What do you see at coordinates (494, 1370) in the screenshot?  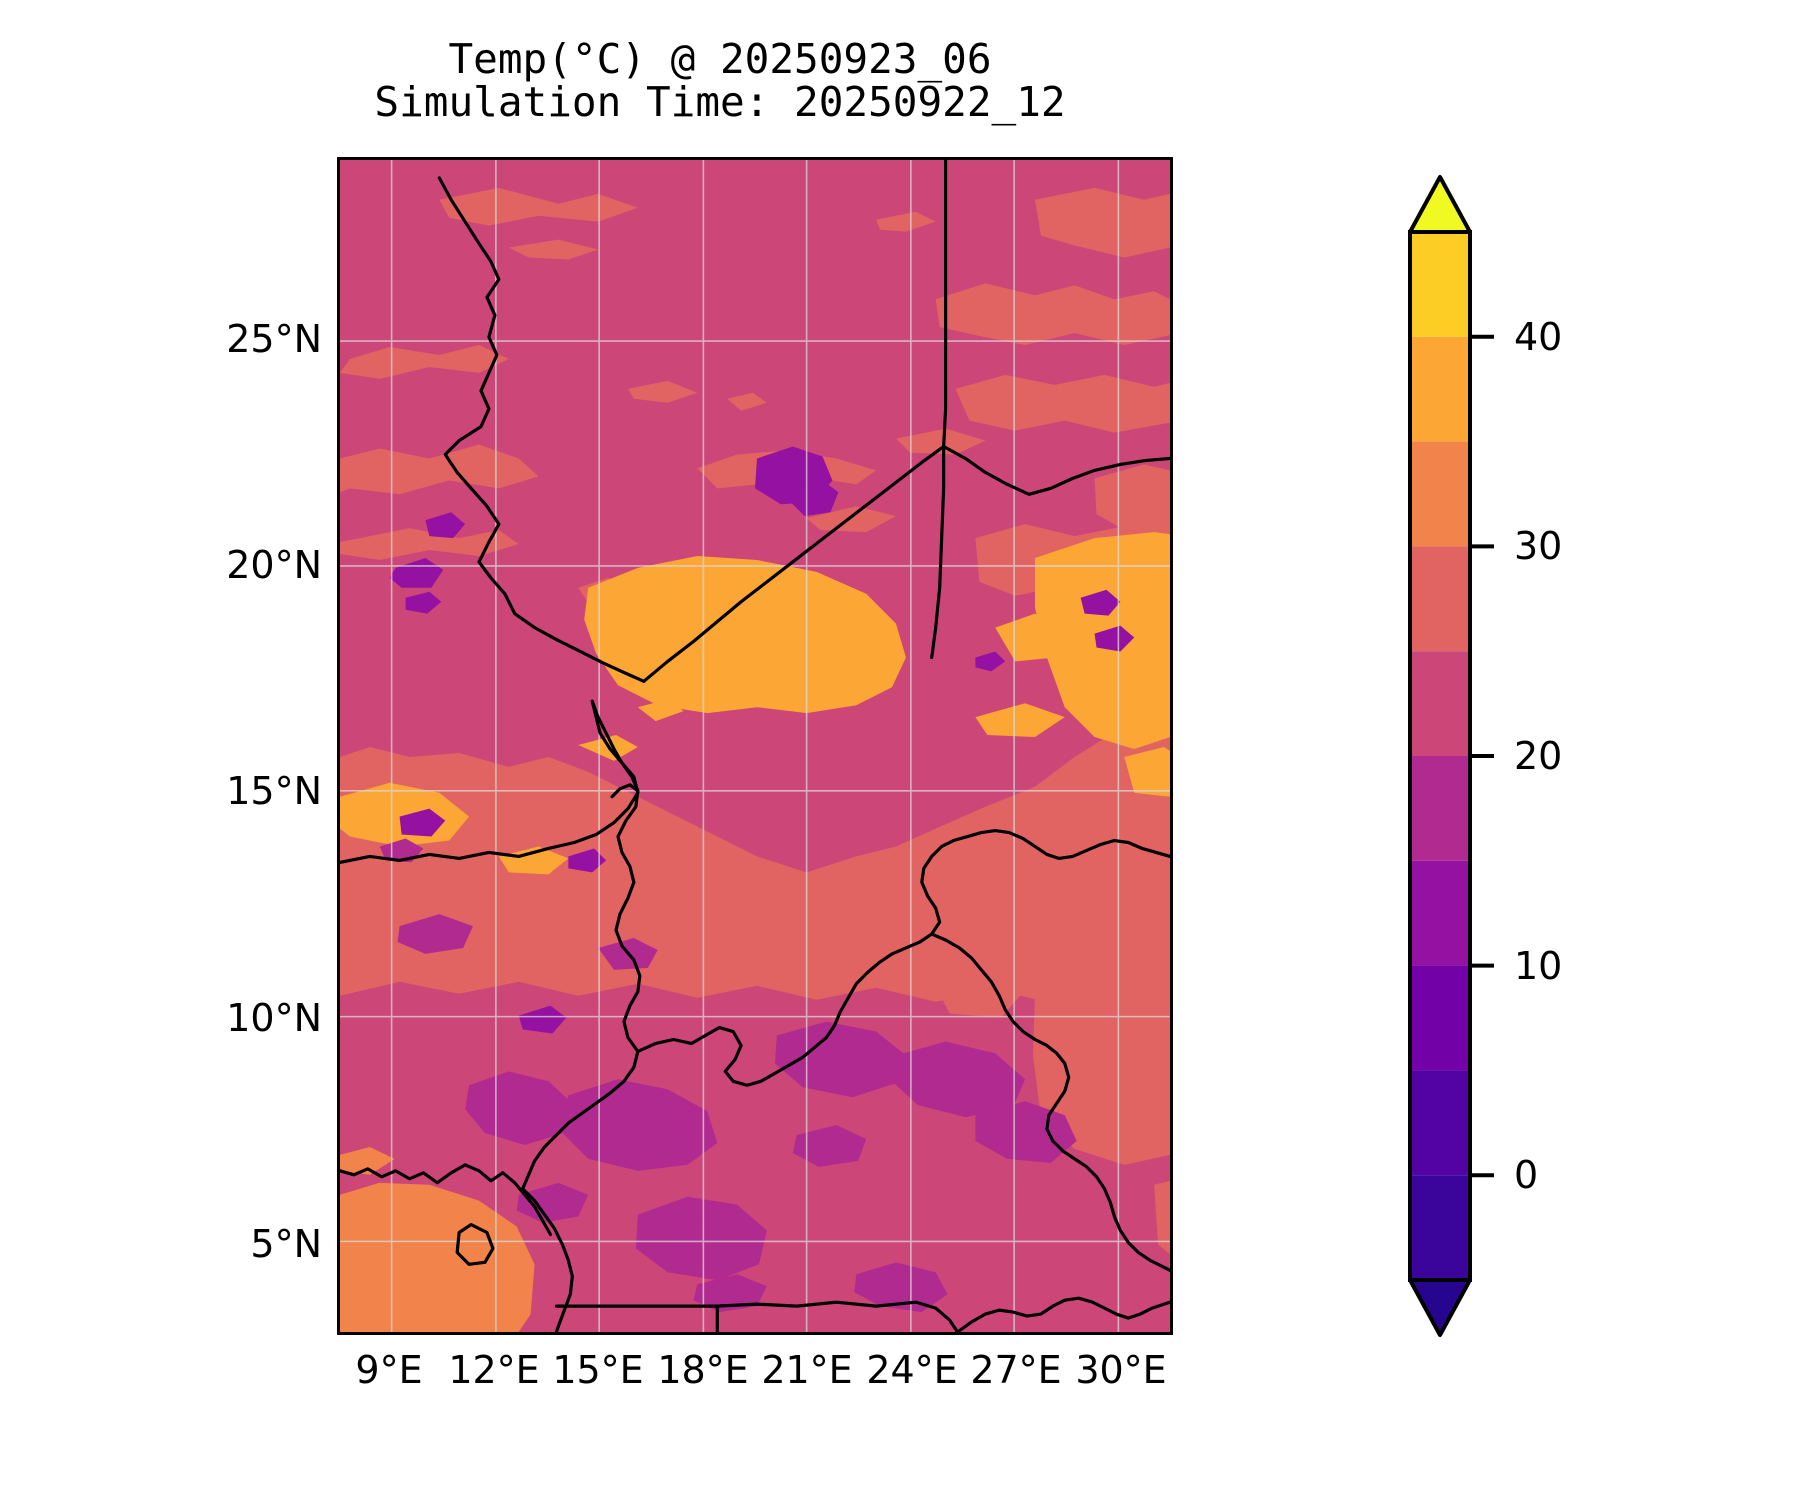 I see `xtick-12E: 12°E` at bounding box center [494, 1370].